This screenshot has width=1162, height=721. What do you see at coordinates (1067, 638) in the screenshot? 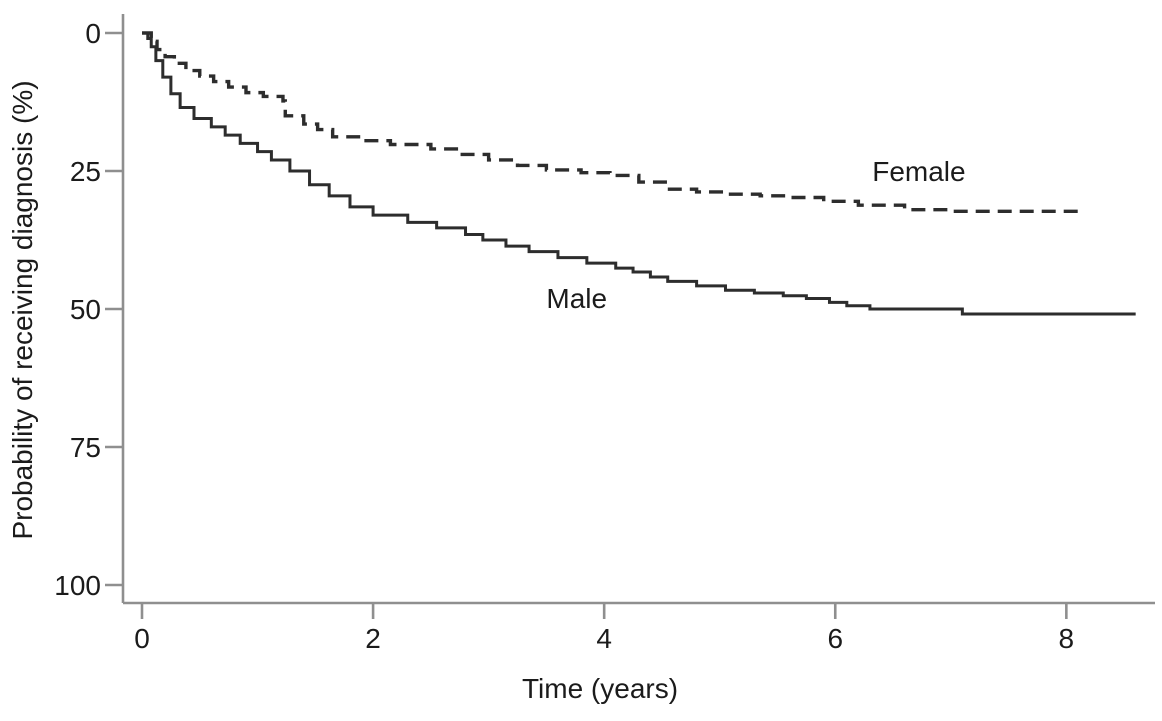
I see `x-tick-label: 8` at bounding box center [1067, 638].